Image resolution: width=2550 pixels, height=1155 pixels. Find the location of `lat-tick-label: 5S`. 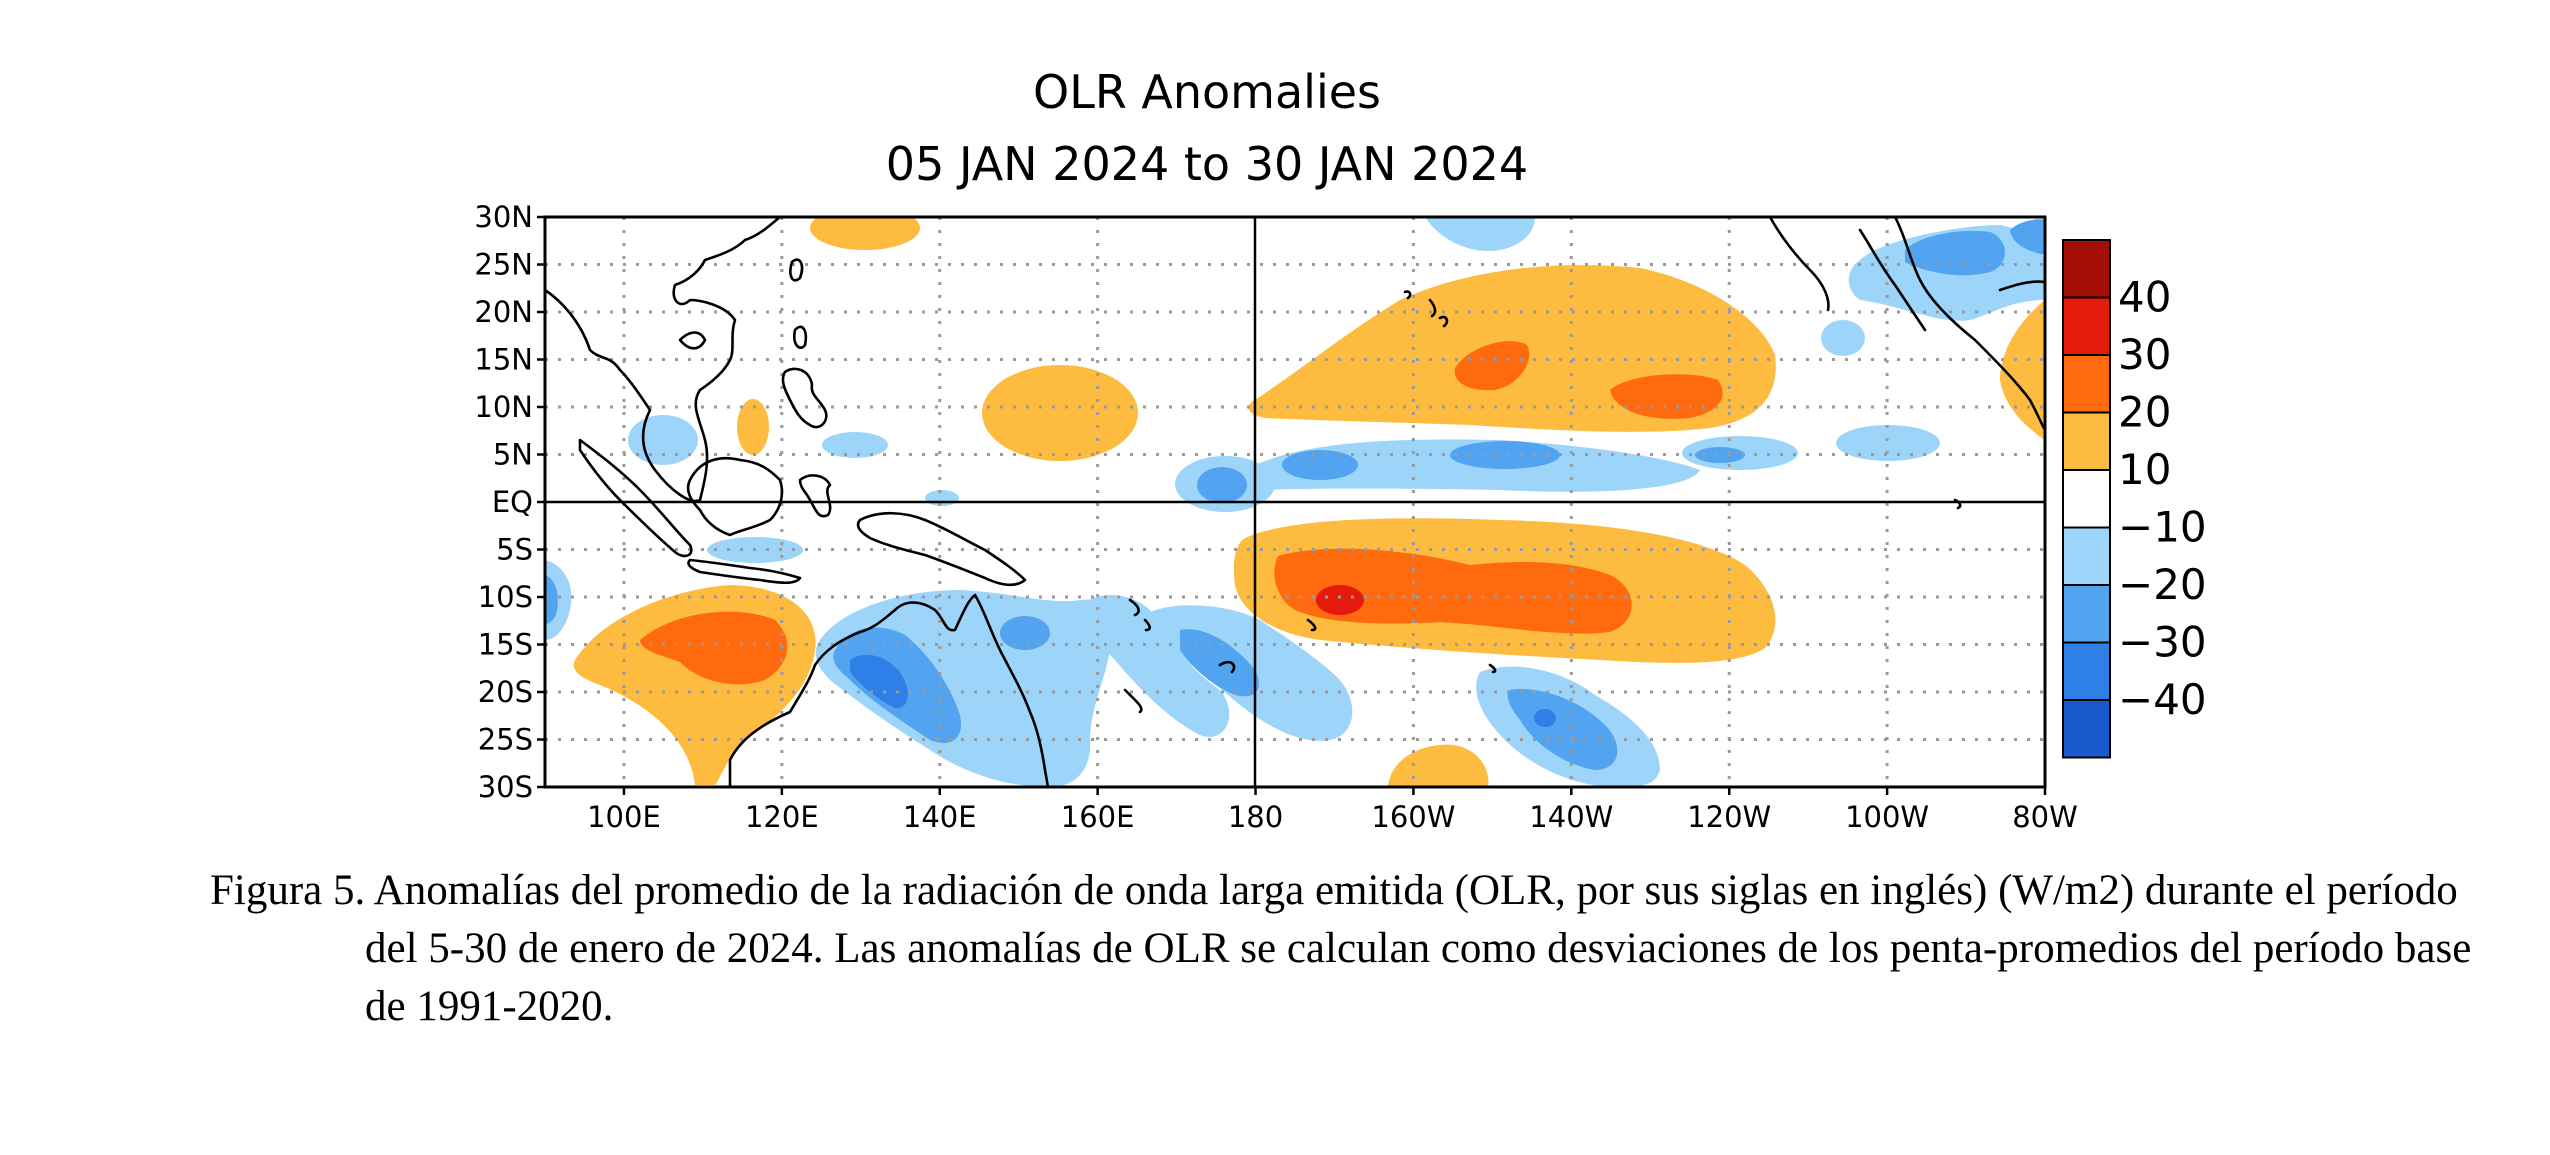

lat-tick-label: 5S is located at coordinates (514, 550).